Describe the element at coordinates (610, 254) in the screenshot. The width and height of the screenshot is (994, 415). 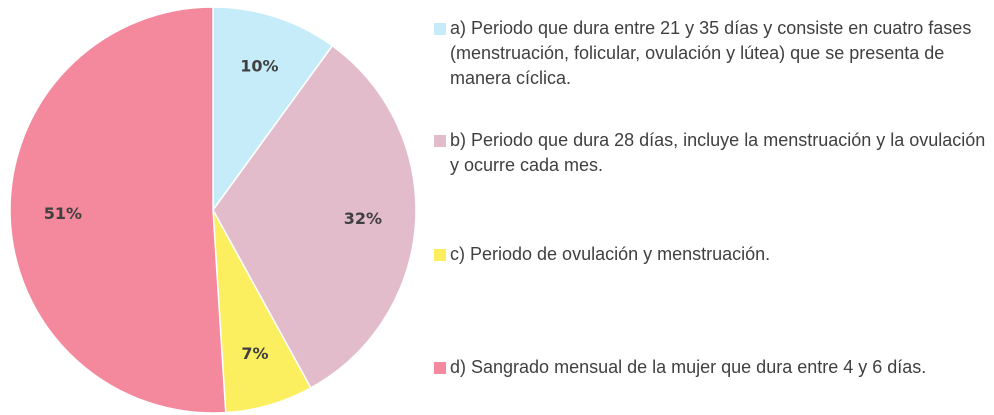
I see `legend-label: c) Periodo de ovulación y menstruación.` at that location.